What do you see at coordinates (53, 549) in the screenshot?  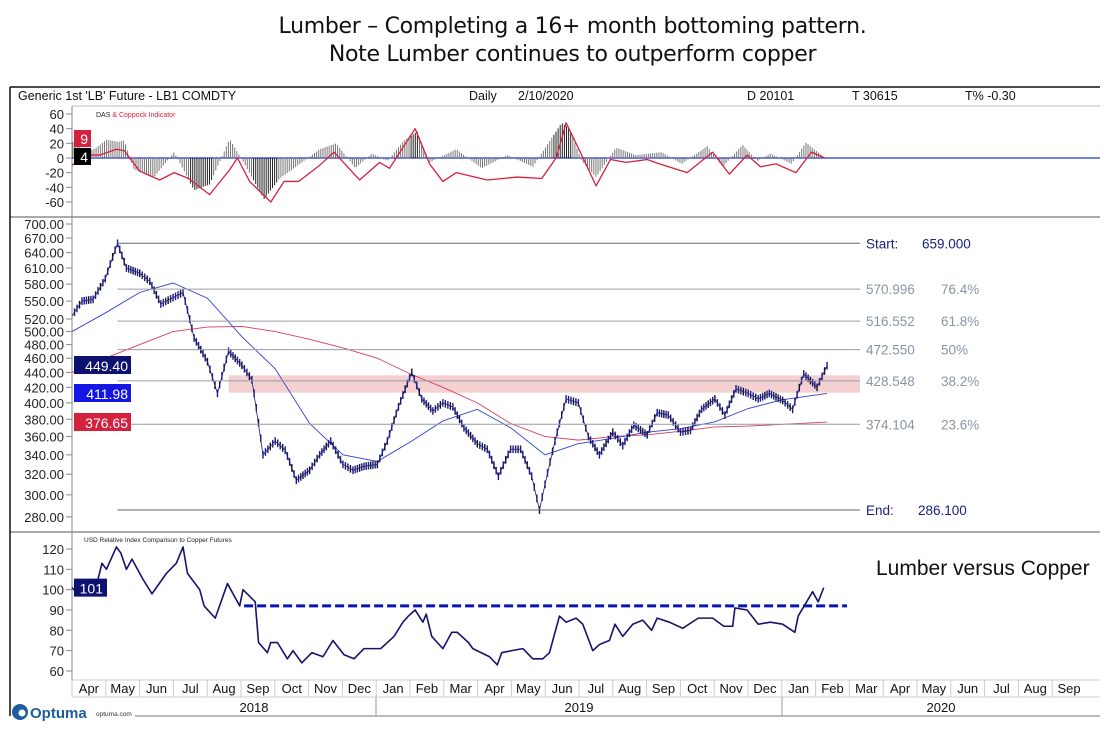 I see `ratio-y-tick-label: 120` at bounding box center [53, 549].